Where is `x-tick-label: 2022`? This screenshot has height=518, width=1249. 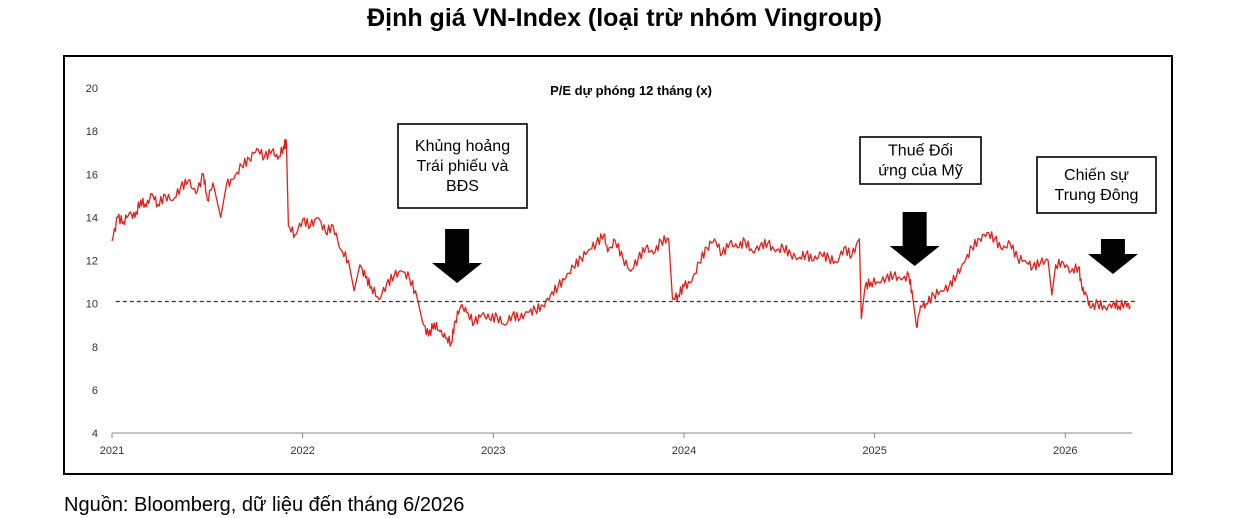
x-tick-label: 2022 is located at coordinates (302, 451).